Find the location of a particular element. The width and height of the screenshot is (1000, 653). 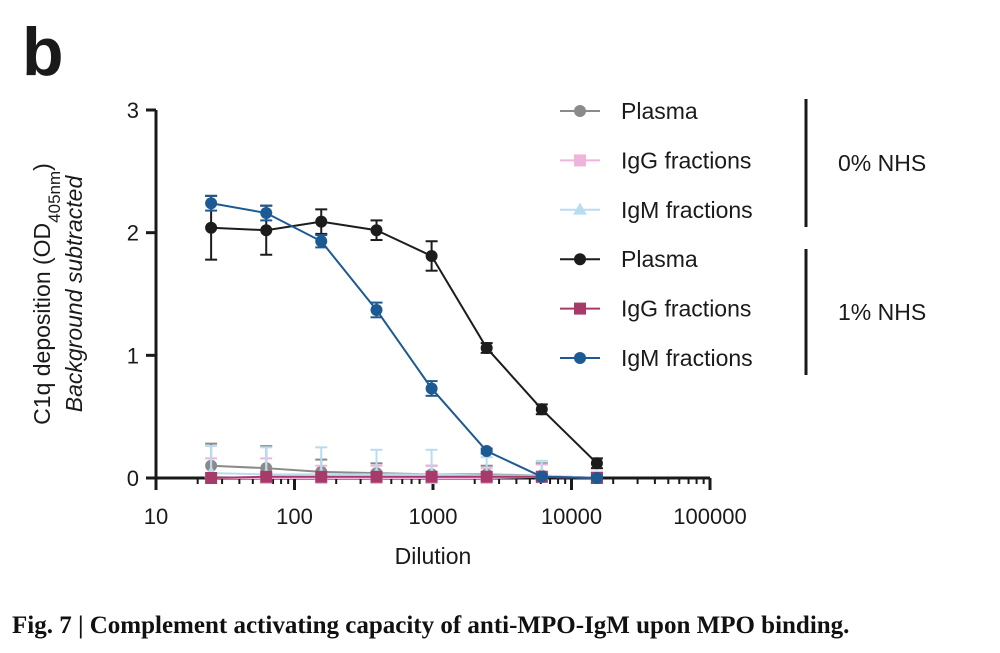

legend-label-0: Plasma is located at coordinates (659, 111).